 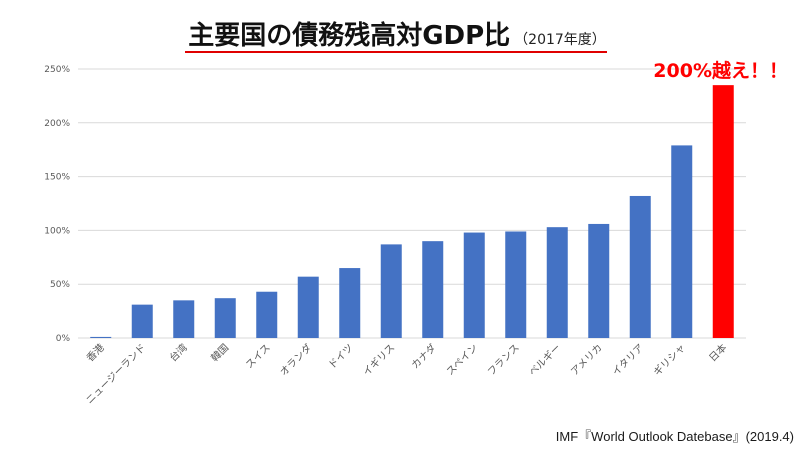 I want to click on y-tick-label-4: 200%, so click(x=57, y=124).